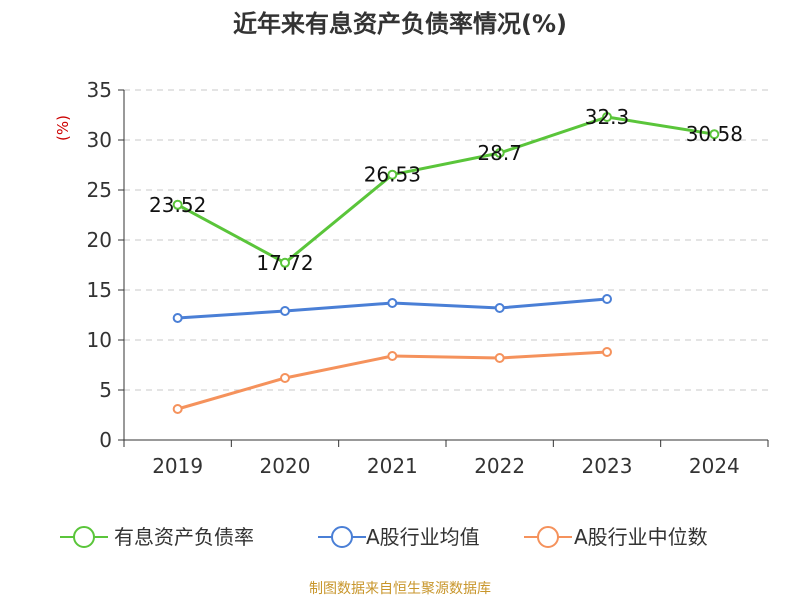  I want to click on x-tick-label: 2020, so click(285, 466).